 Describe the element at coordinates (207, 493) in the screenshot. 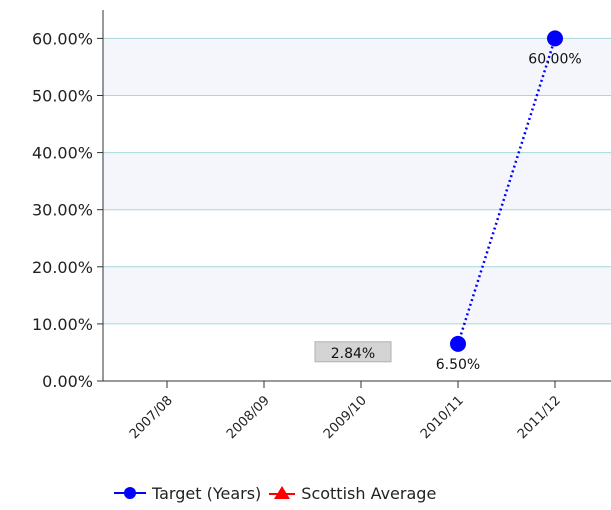

I see `legend-label-target: Target (Years)` at that location.